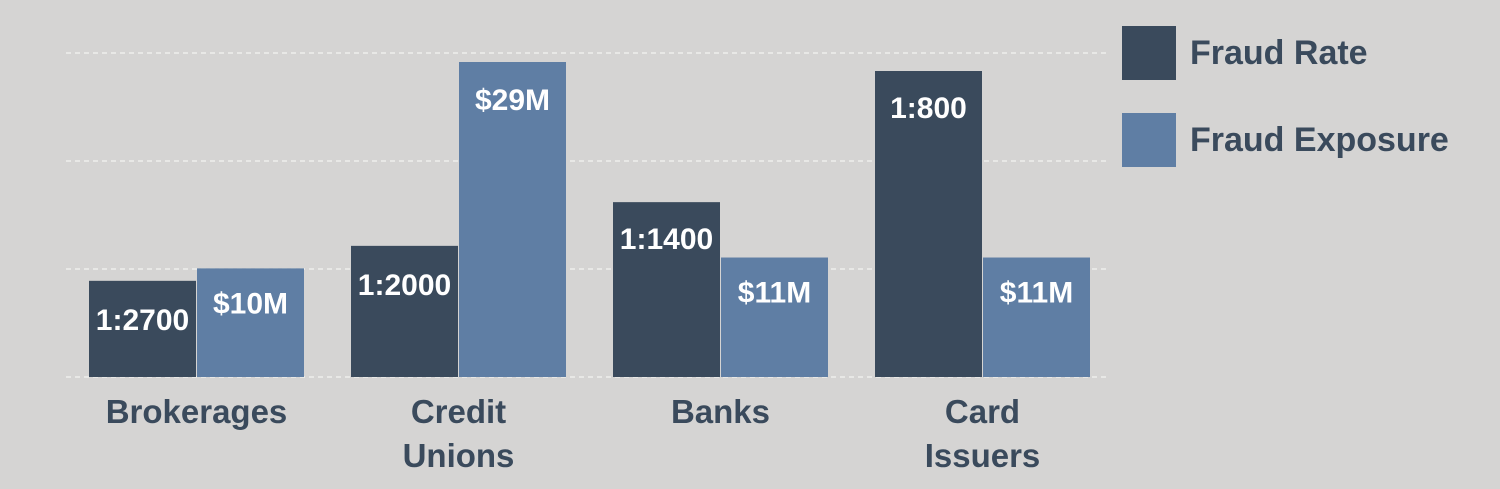  Describe the element at coordinates (459, 455) in the screenshot. I see `category-label-credit-unions-line-2: Unions` at that location.